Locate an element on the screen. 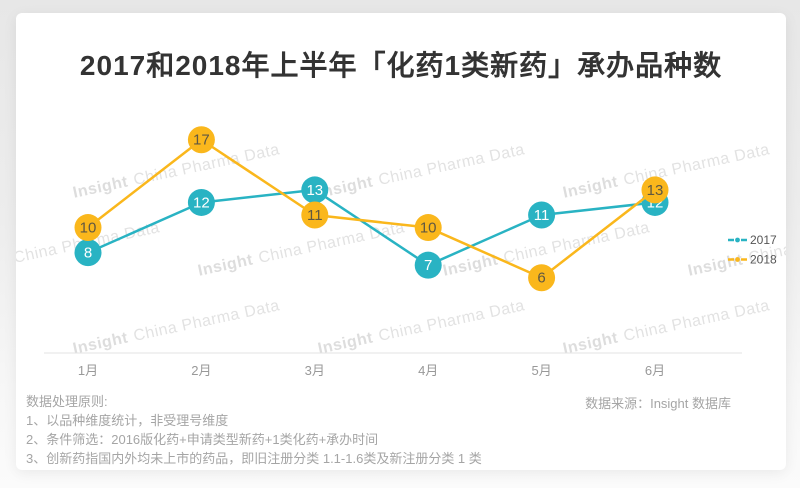 This screenshot has width=800, height=488. data-point-2017-4月 is located at coordinates (428, 265).